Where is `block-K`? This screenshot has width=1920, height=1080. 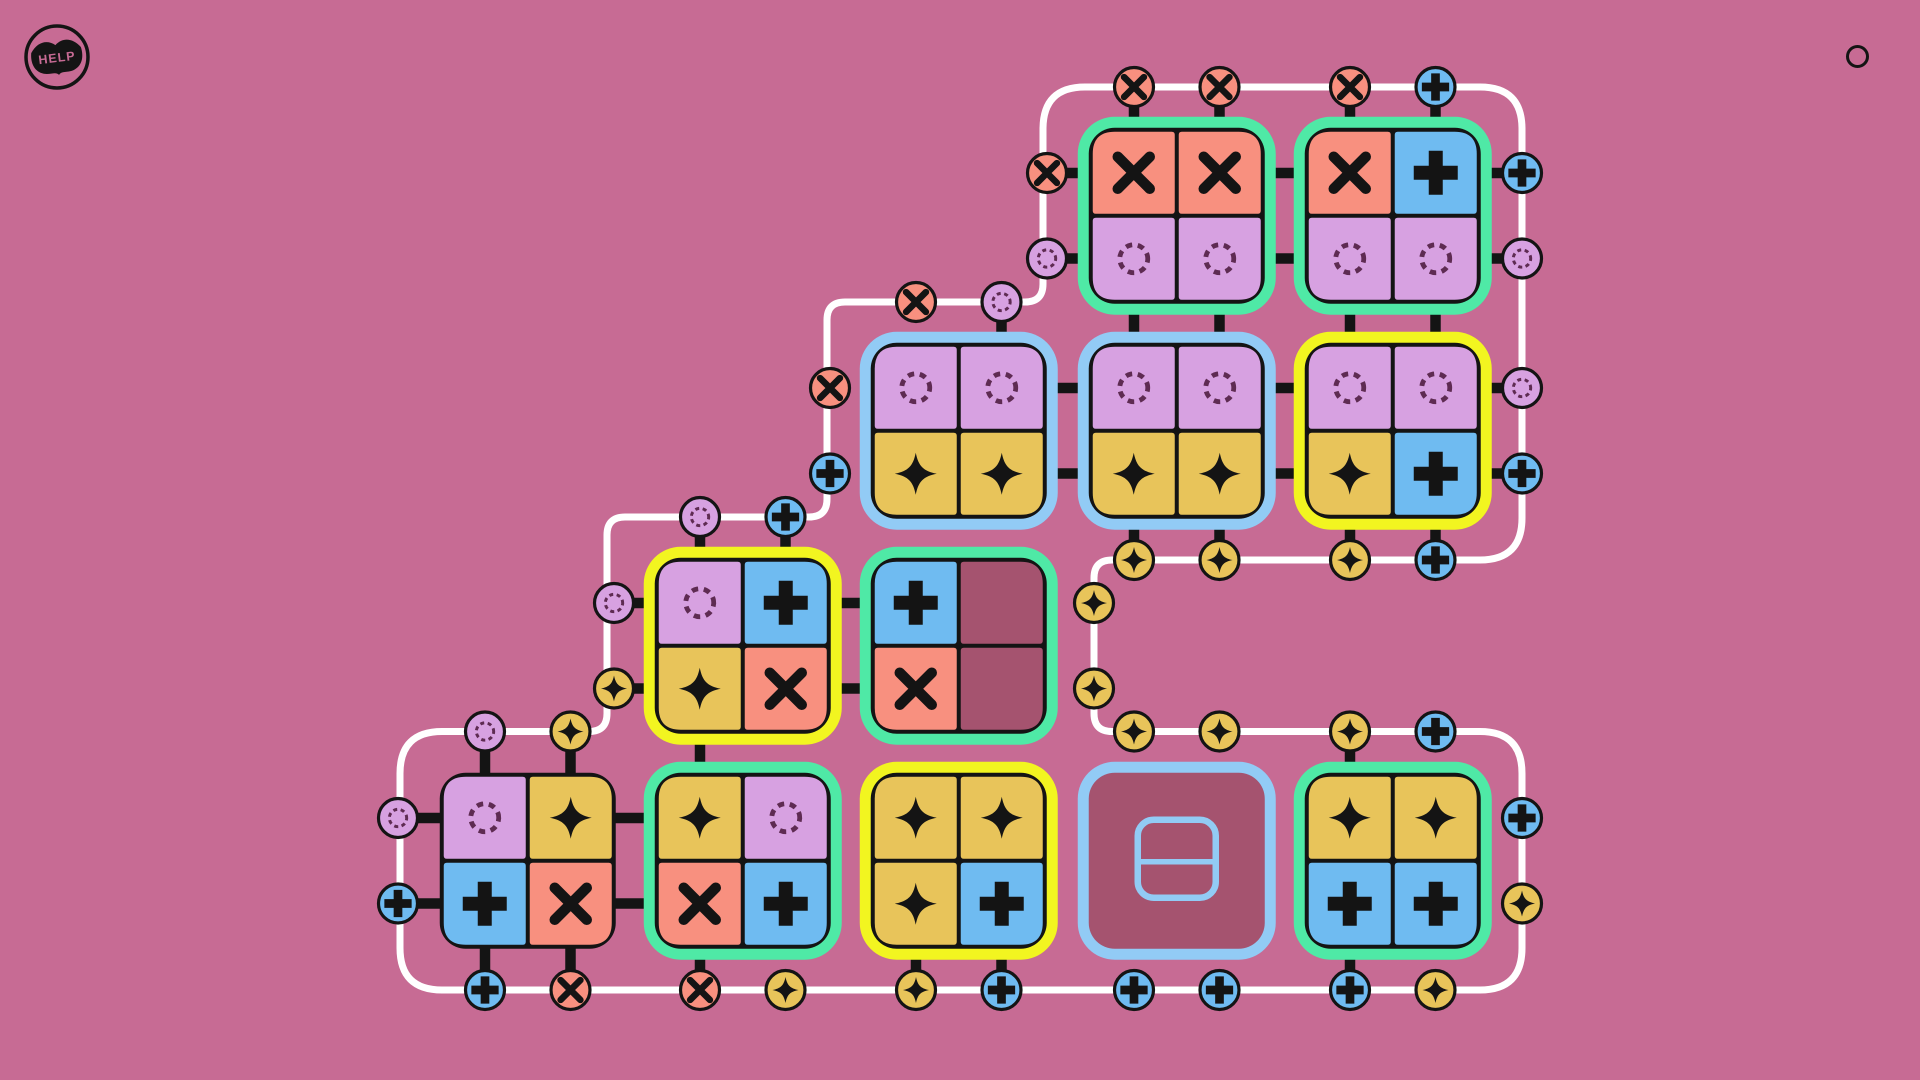 block-K is located at coordinates (1392, 860).